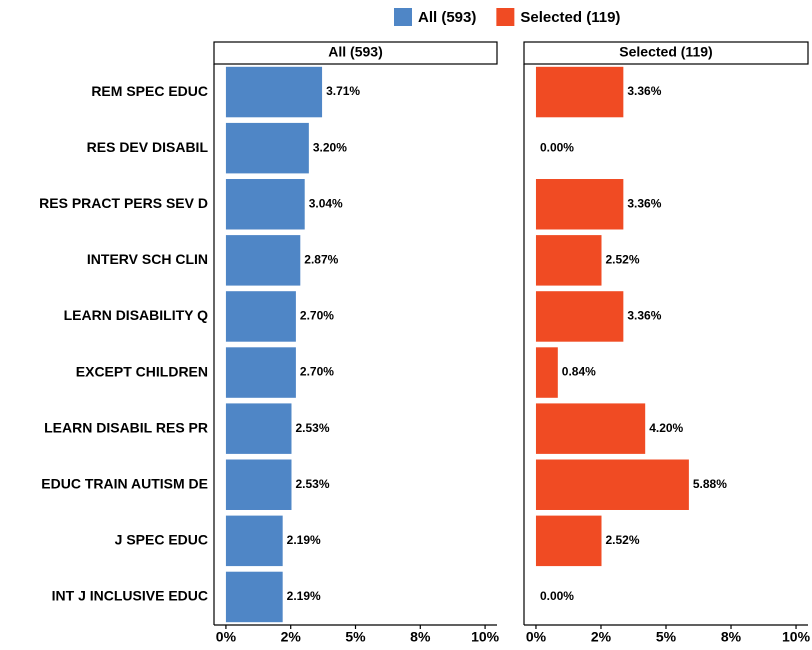 The image size is (812, 650). Describe the element at coordinates (326, 203) in the screenshot. I see `value-label: 3.04%` at that location.